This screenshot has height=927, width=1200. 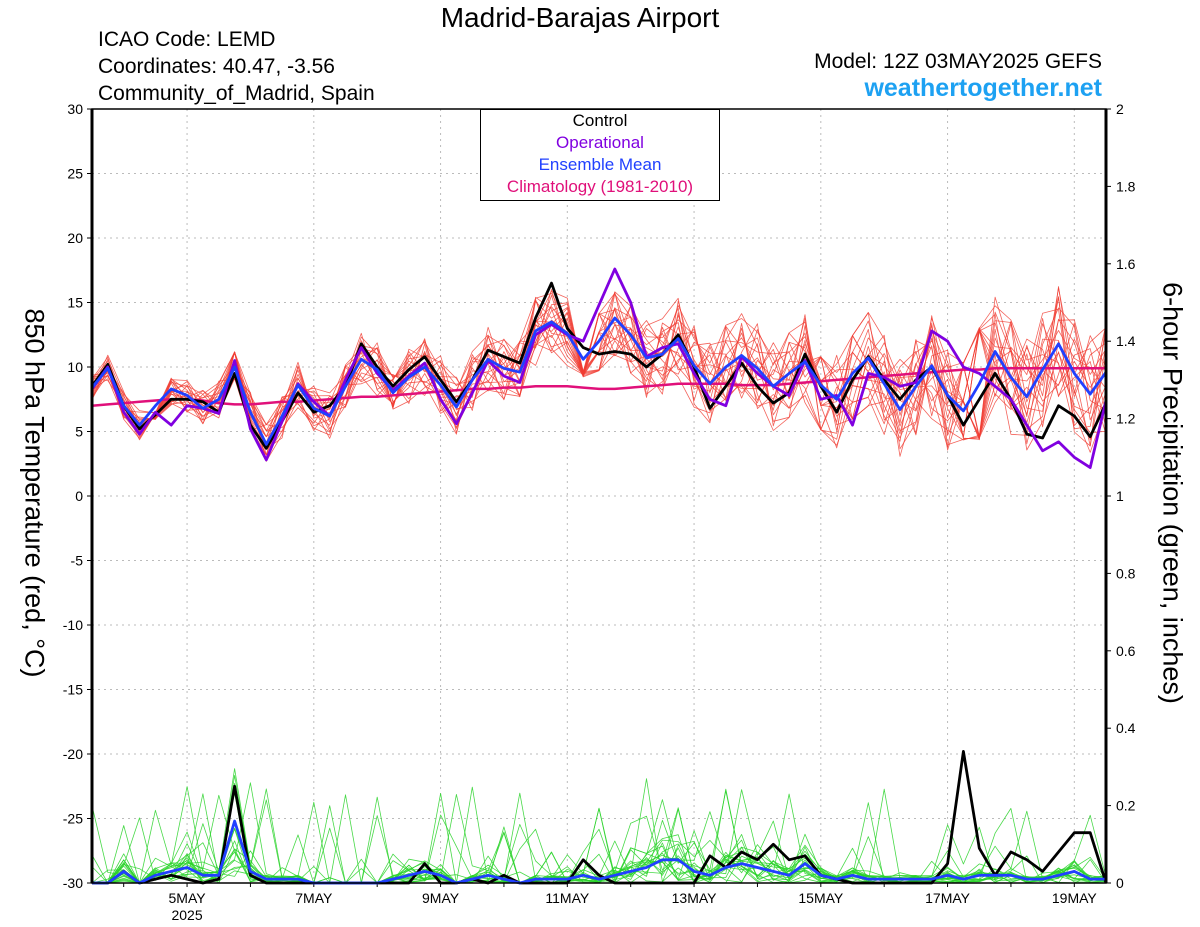 I want to click on icao-code: ICAO Code: LEMD, so click(x=187, y=39).